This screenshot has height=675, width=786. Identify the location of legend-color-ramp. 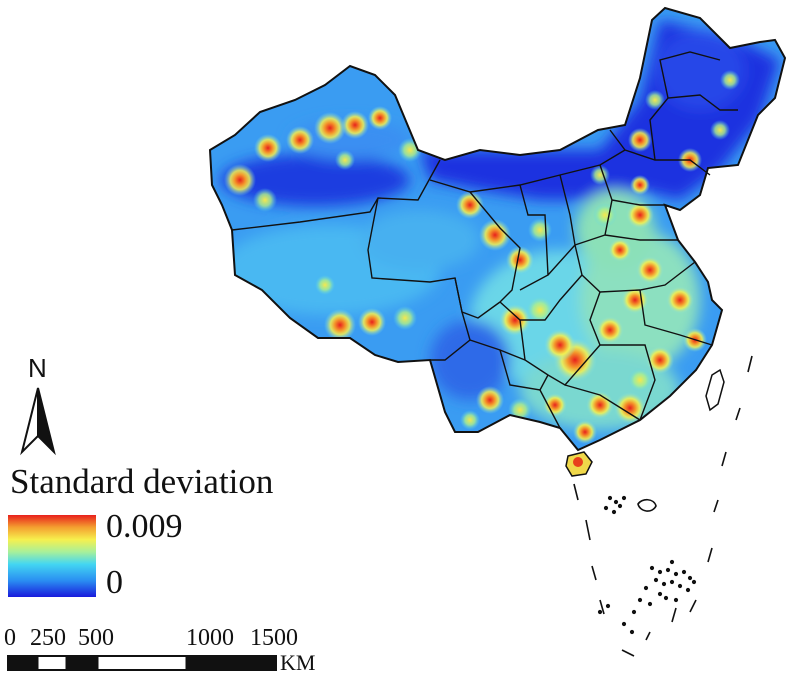
(52, 556).